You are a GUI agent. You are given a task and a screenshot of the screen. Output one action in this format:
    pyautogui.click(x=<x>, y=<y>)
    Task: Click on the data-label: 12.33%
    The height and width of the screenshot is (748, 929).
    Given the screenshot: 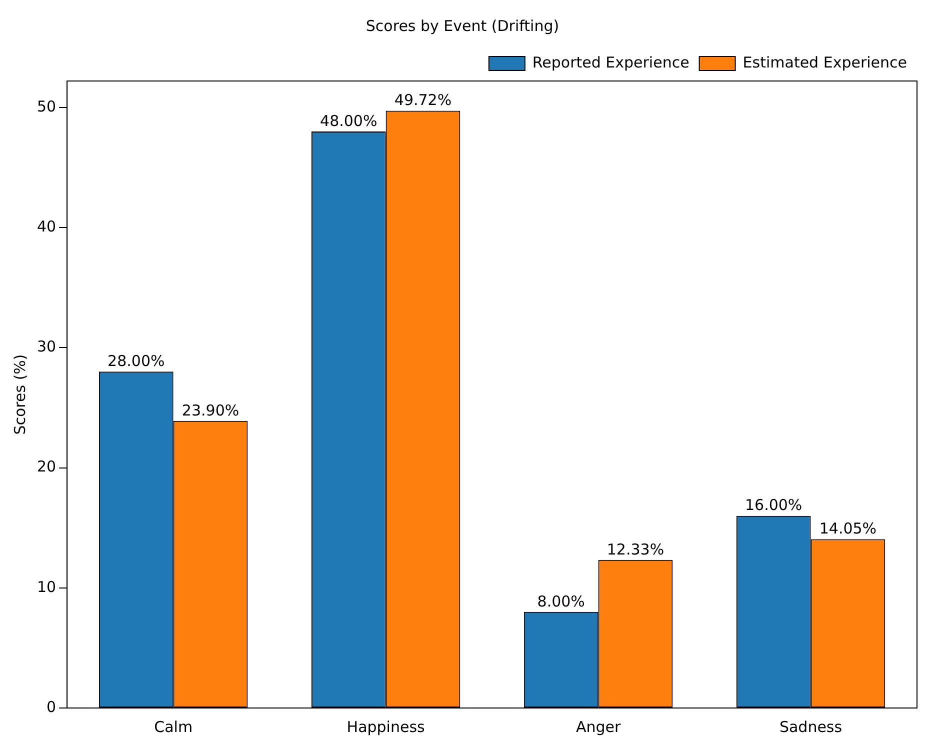 What is the action you would take?
    pyautogui.click(x=635, y=549)
    